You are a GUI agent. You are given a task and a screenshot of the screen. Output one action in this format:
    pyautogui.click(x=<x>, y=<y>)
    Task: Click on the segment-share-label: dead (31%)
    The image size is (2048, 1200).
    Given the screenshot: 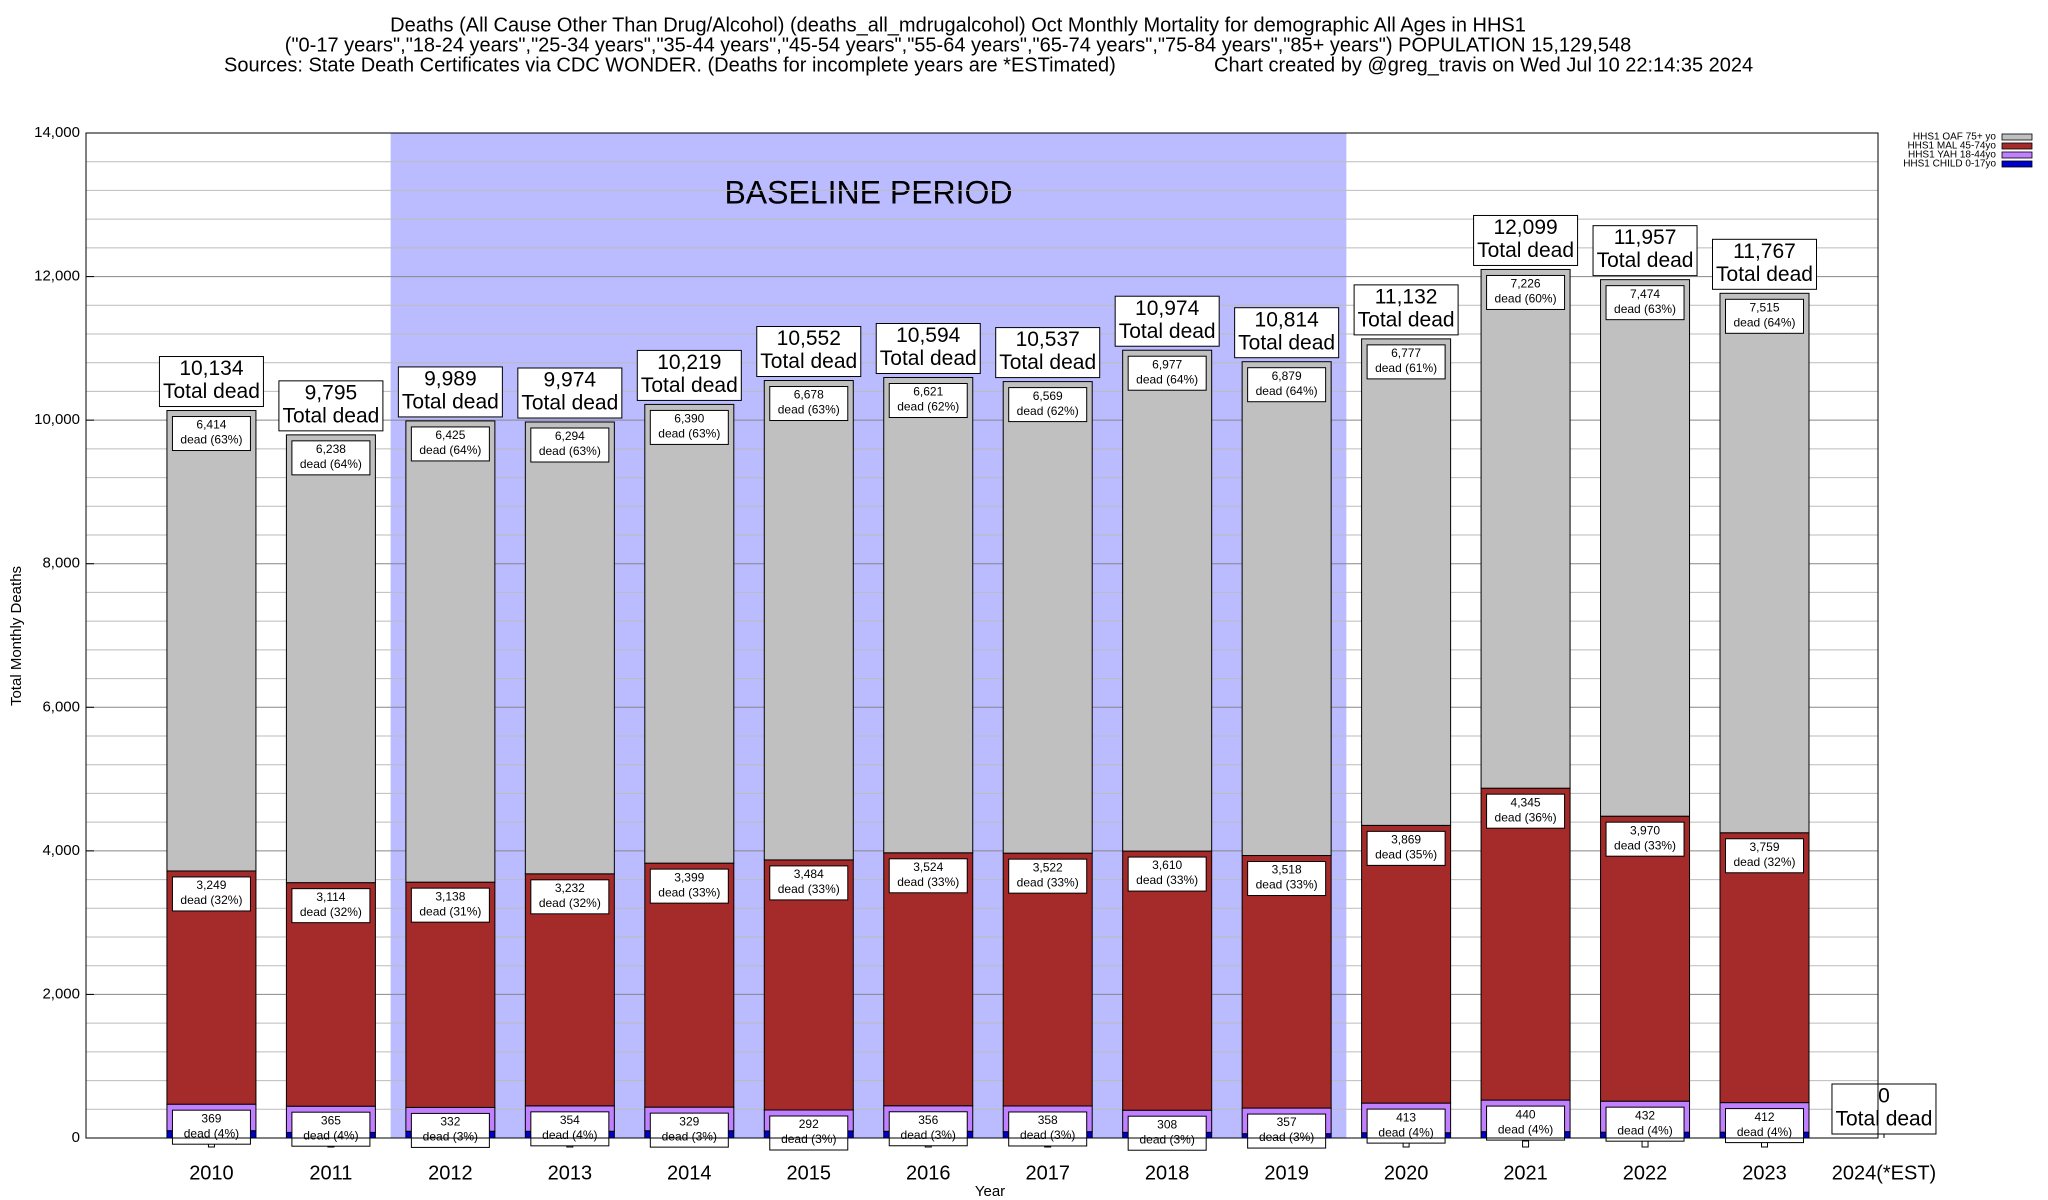 What is the action you would take?
    pyautogui.click(x=450, y=911)
    